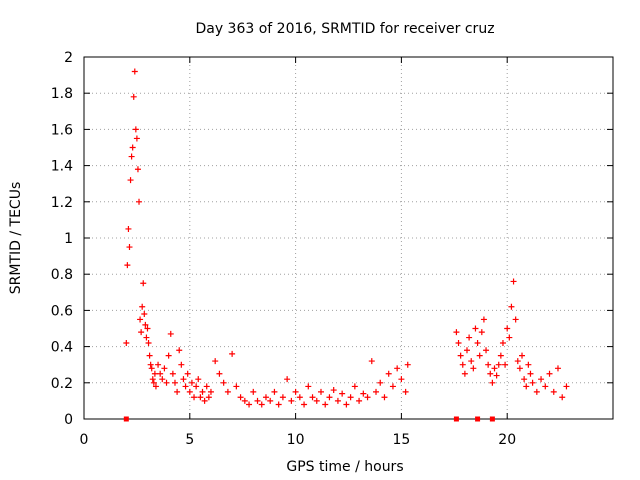 Image resolution: width=640 pixels, height=480 pixels. I want to click on x-tick-label: 15, so click(401, 440).